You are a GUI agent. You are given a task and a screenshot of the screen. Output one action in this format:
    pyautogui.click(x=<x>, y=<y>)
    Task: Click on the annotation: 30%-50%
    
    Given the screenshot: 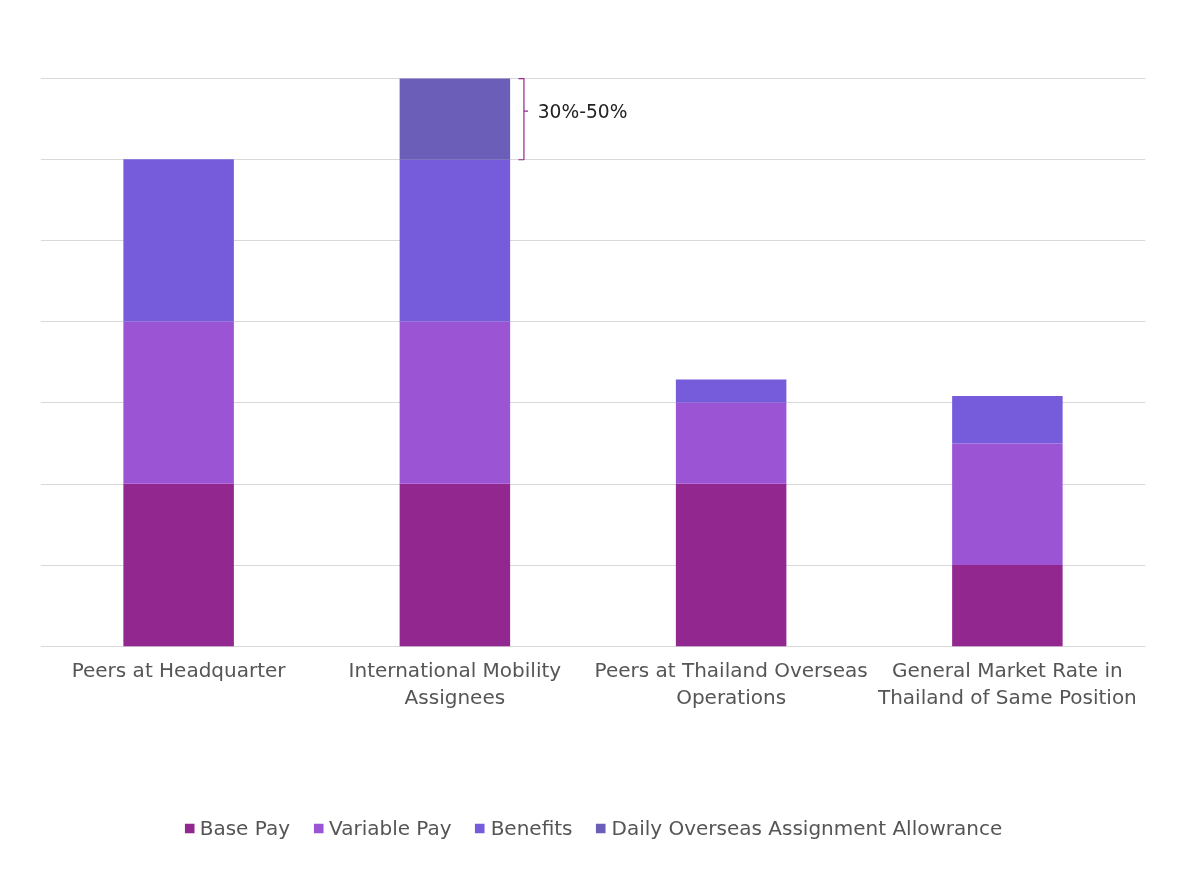 What is the action you would take?
    pyautogui.click(x=582, y=111)
    